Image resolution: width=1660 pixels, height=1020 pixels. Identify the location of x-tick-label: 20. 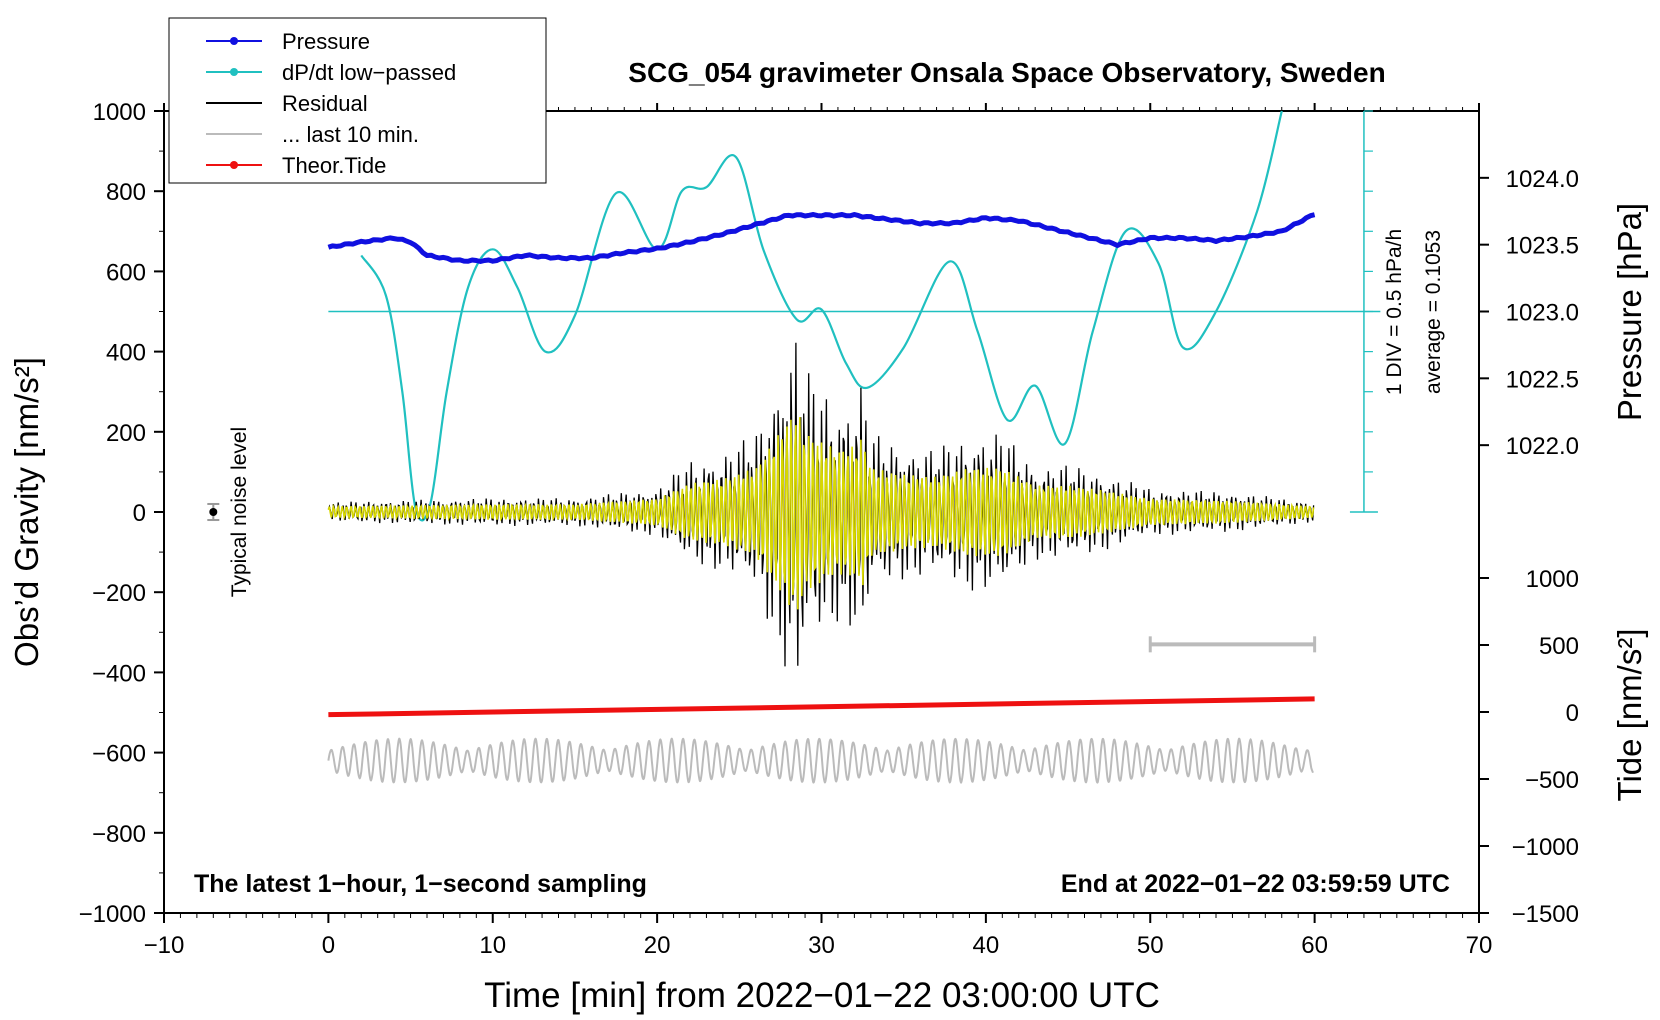
(657, 945).